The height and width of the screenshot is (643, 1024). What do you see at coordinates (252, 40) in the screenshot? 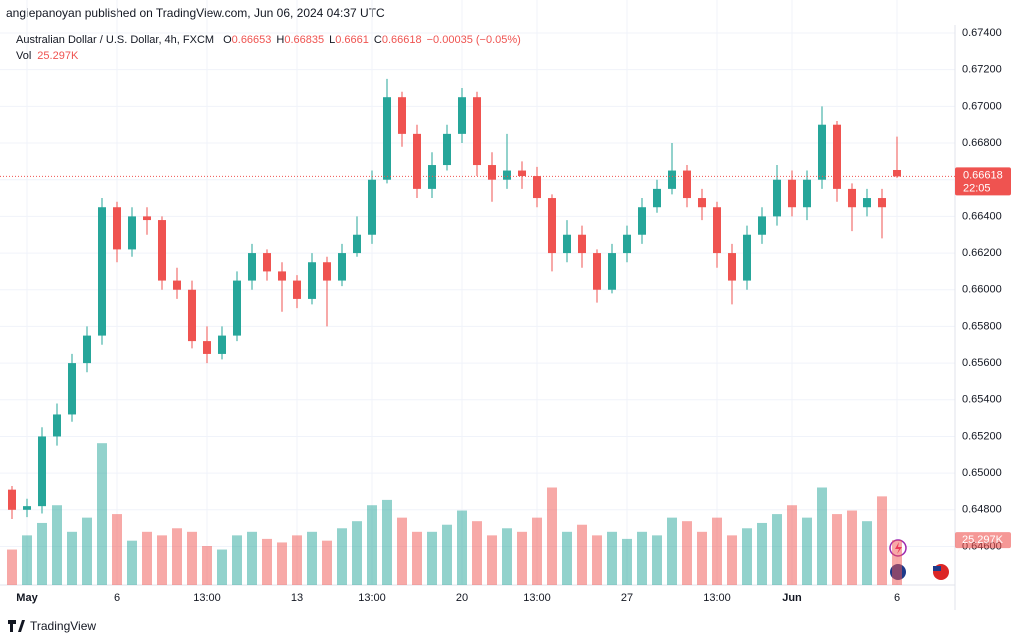
I see `ohlc-value: 0.66653` at bounding box center [252, 40].